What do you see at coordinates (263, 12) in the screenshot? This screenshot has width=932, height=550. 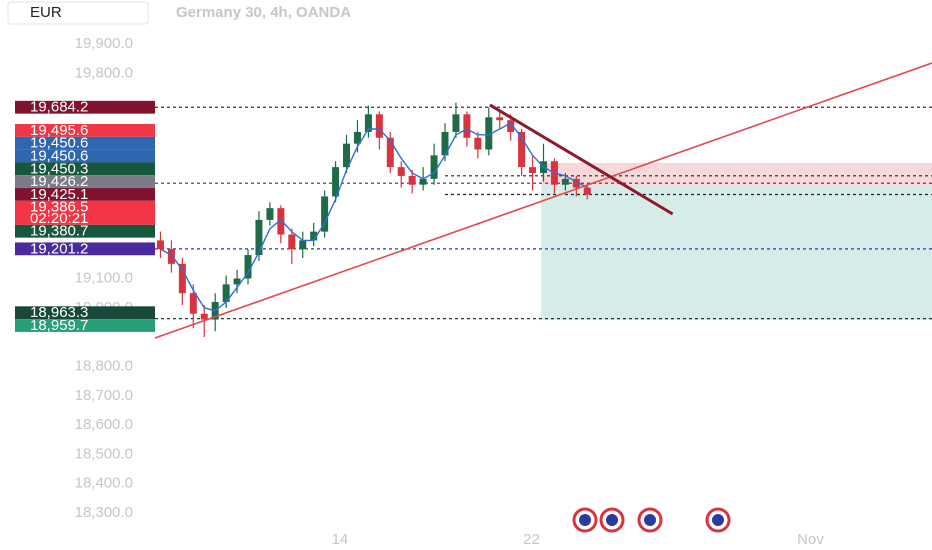 I see `chart-title: Germany 30, 4h, OANDA` at bounding box center [263, 12].